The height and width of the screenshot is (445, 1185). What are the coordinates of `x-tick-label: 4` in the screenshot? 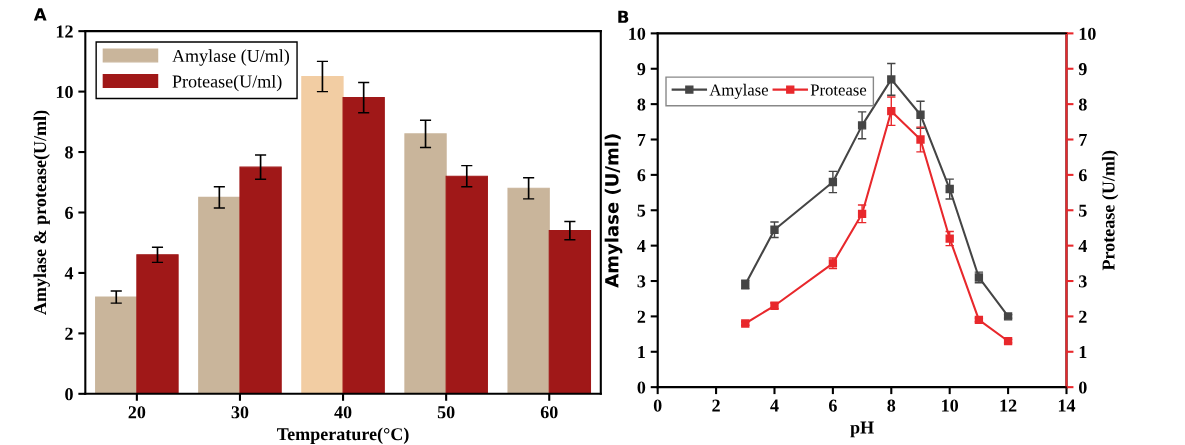 It's located at (774, 405).